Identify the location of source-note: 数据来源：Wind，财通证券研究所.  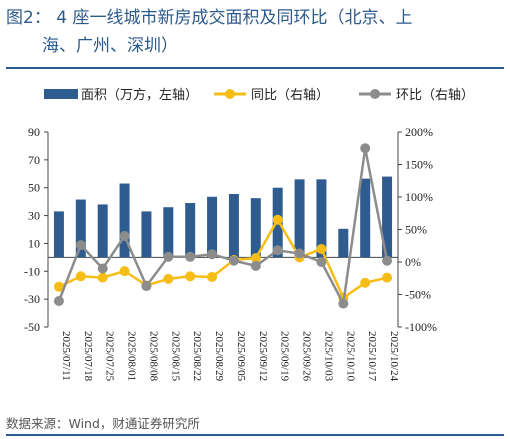
(103, 423).